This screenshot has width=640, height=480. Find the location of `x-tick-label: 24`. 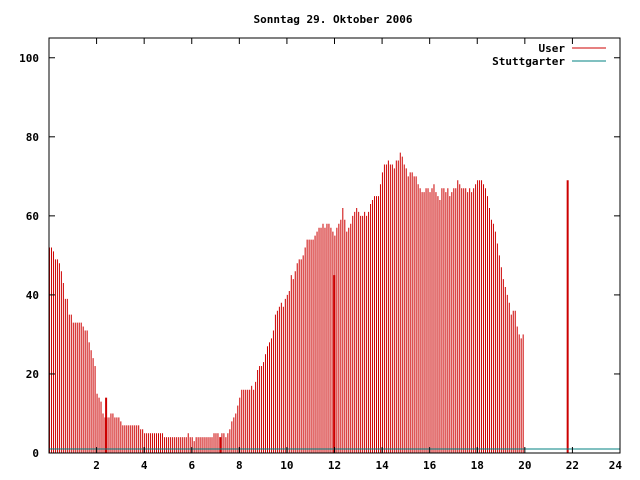

x-tick-label: 24 is located at coordinates (616, 465).